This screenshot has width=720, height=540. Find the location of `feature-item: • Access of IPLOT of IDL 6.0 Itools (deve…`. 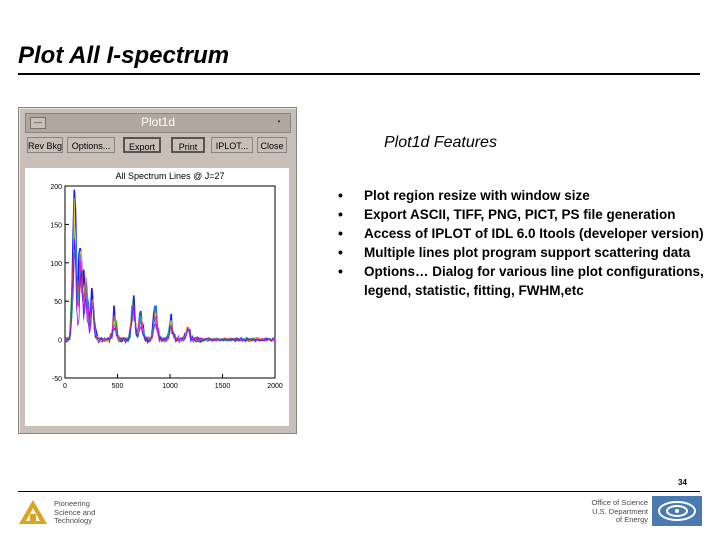

feature-item: • Access of IPLOT of IDL 6.0 Itools (deve… is located at coordinates (510, 233).